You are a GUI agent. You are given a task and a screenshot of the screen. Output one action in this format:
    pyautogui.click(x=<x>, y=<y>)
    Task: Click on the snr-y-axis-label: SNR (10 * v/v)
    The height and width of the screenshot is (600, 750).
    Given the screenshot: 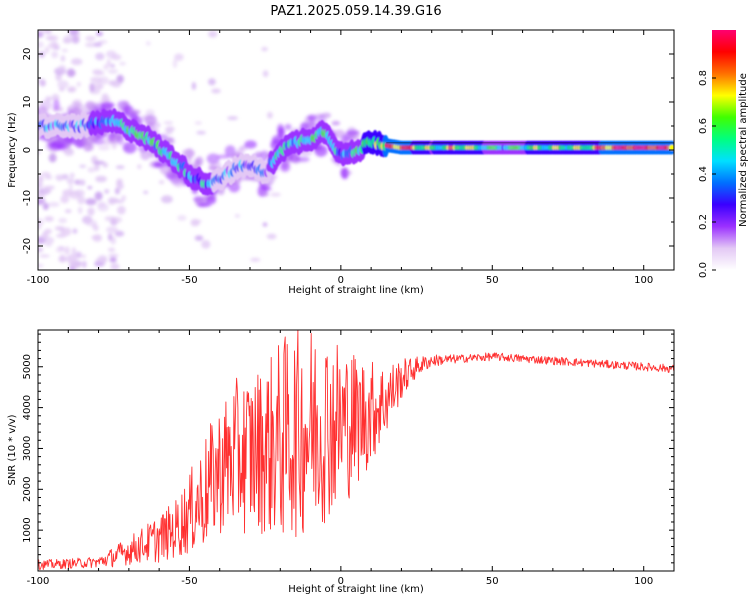 What is the action you would take?
    pyautogui.click(x=12, y=449)
    